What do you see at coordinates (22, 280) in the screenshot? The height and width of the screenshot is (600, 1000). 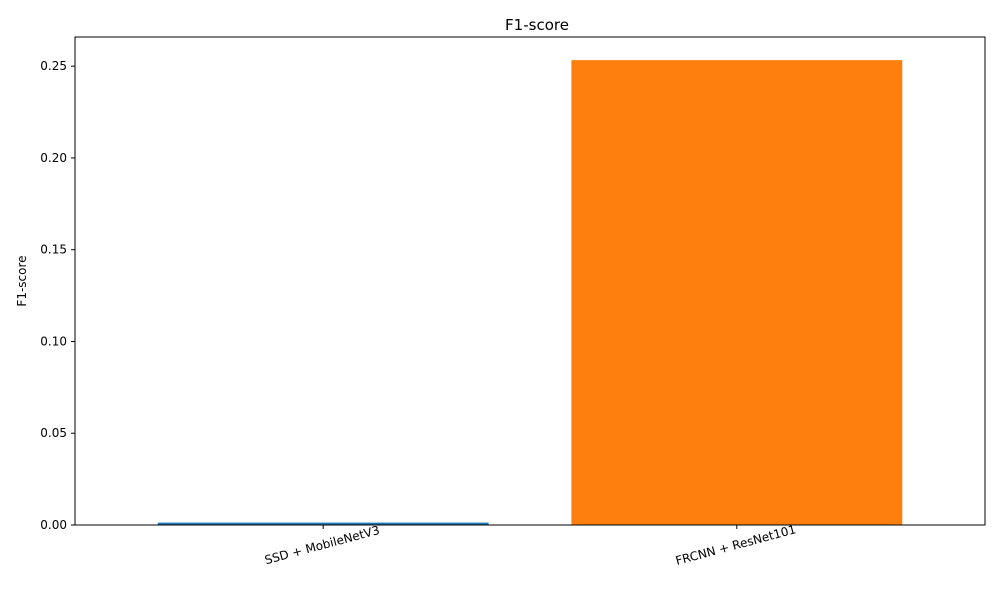 I see `y-axis-label: F1-score` at bounding box center [22, 280].